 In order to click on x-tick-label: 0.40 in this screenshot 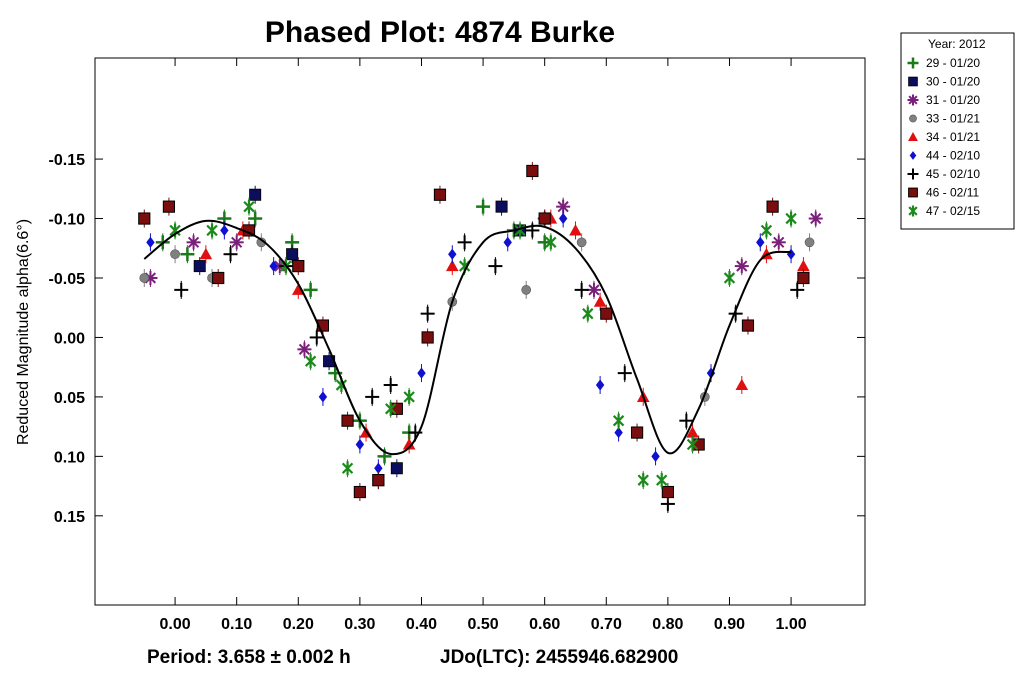, I will do `click(421, 624)`.